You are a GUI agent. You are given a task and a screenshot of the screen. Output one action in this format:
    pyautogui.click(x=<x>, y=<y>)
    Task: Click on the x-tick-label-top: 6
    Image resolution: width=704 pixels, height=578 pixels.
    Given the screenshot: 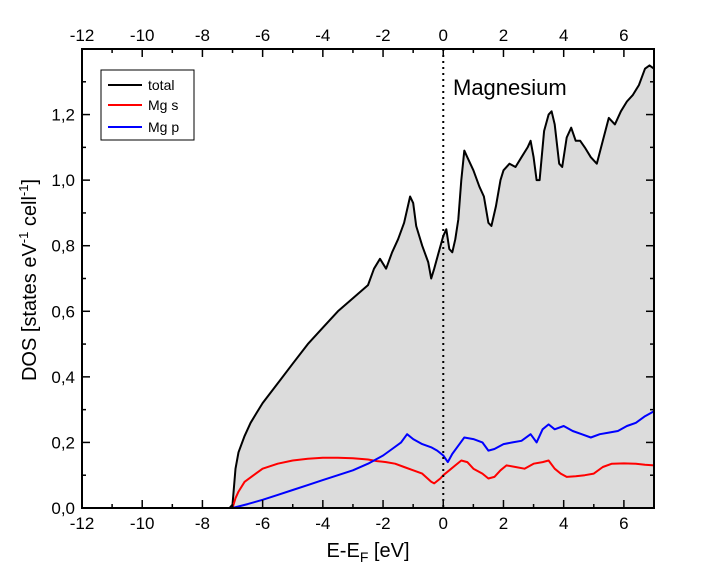 What is the action you would take?
    pyautogui.click(x=623, y=35)
    